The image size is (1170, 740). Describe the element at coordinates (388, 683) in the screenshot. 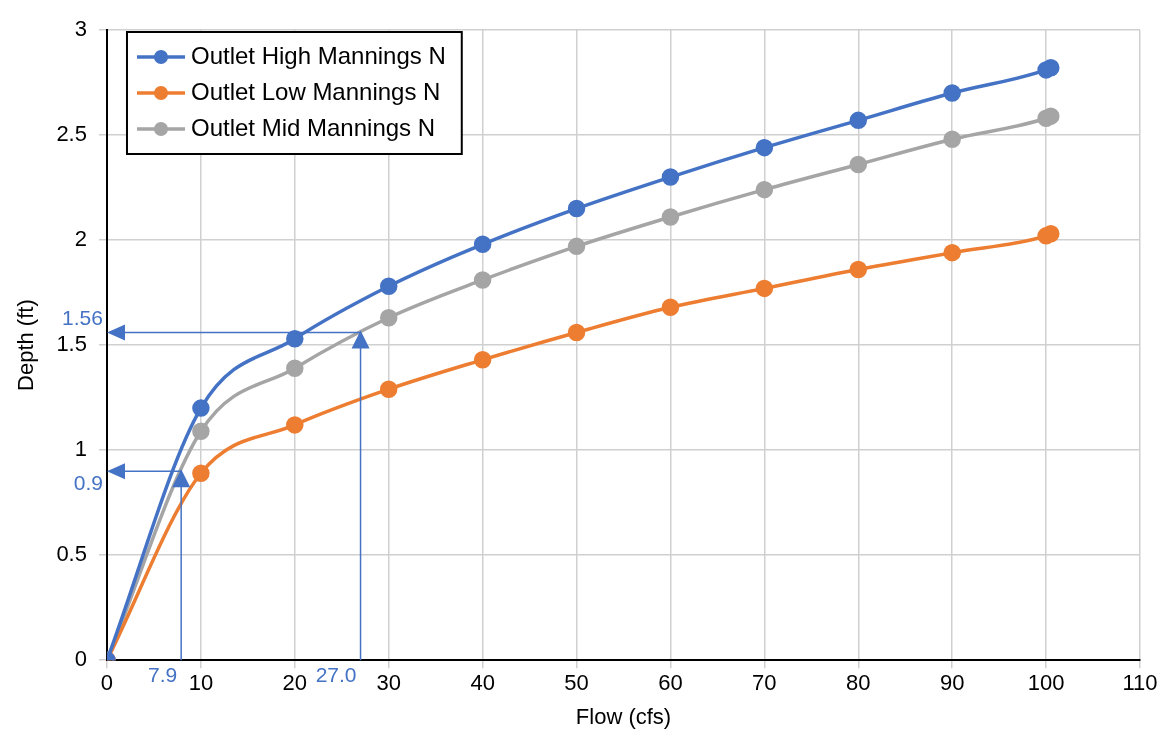

I see `x-tick-label: 30` at that location.